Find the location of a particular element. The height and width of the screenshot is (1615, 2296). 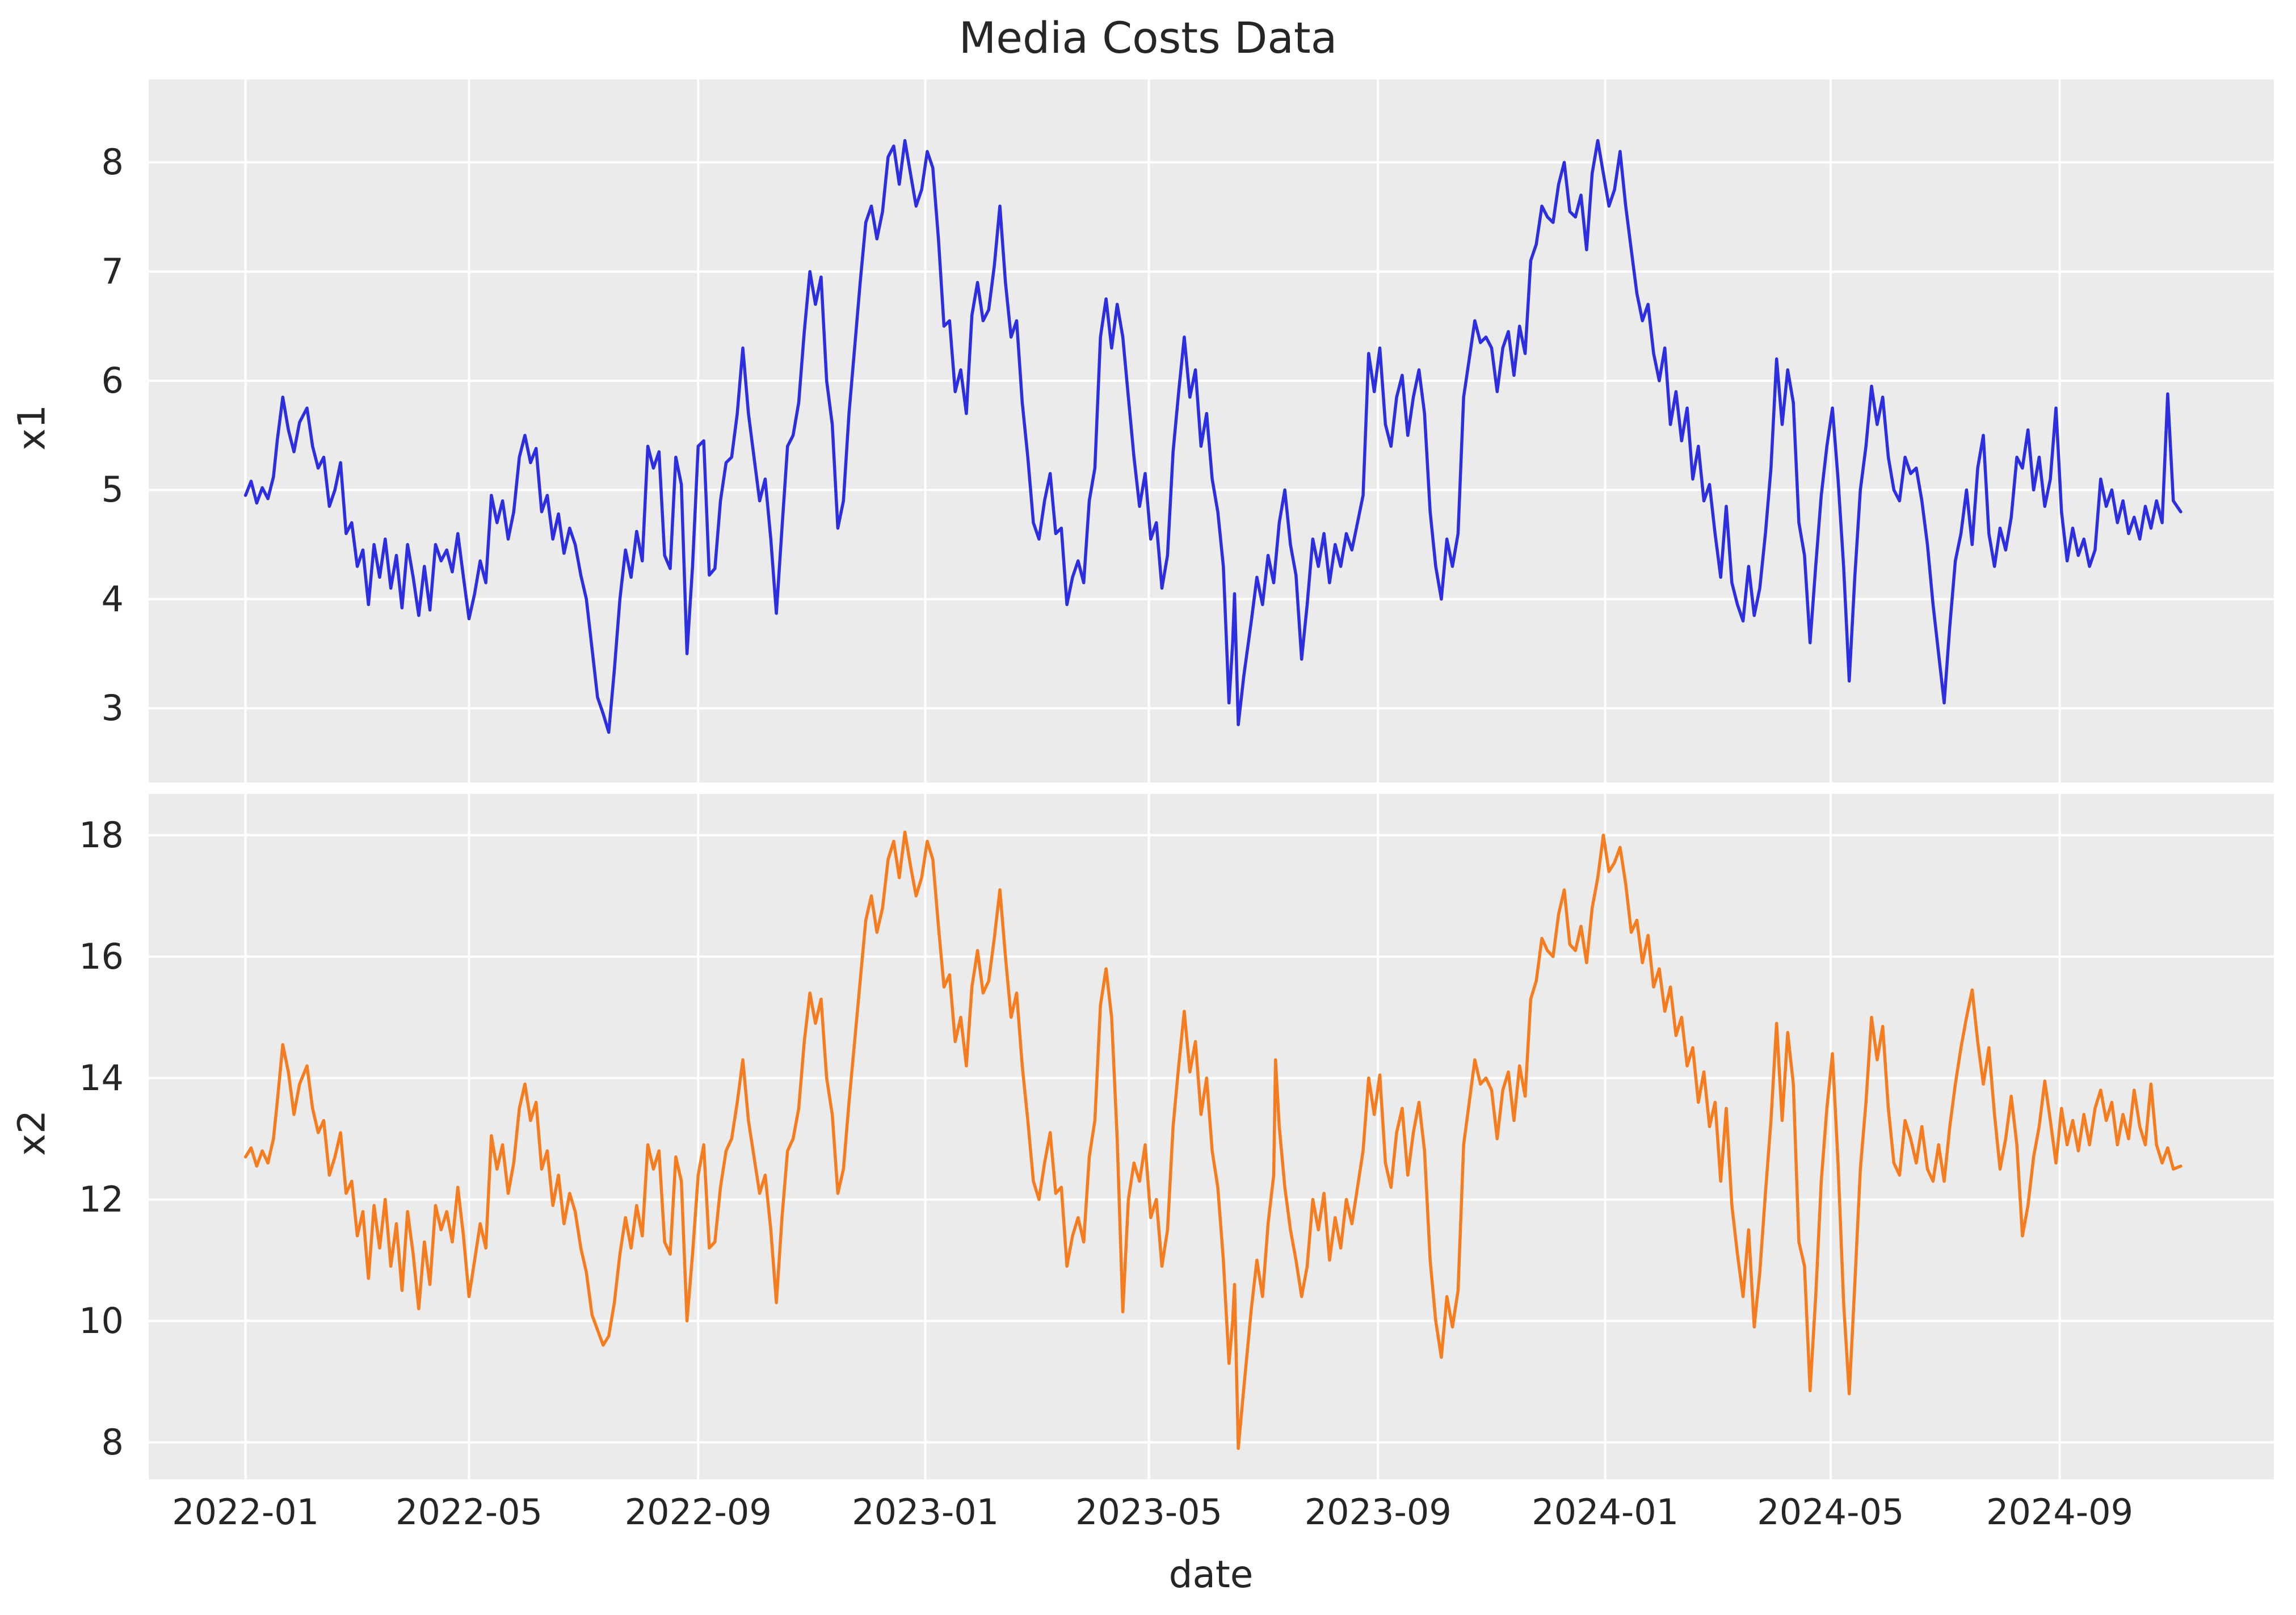

y-tick-label: 12 is located at coordinates (102, 1199).